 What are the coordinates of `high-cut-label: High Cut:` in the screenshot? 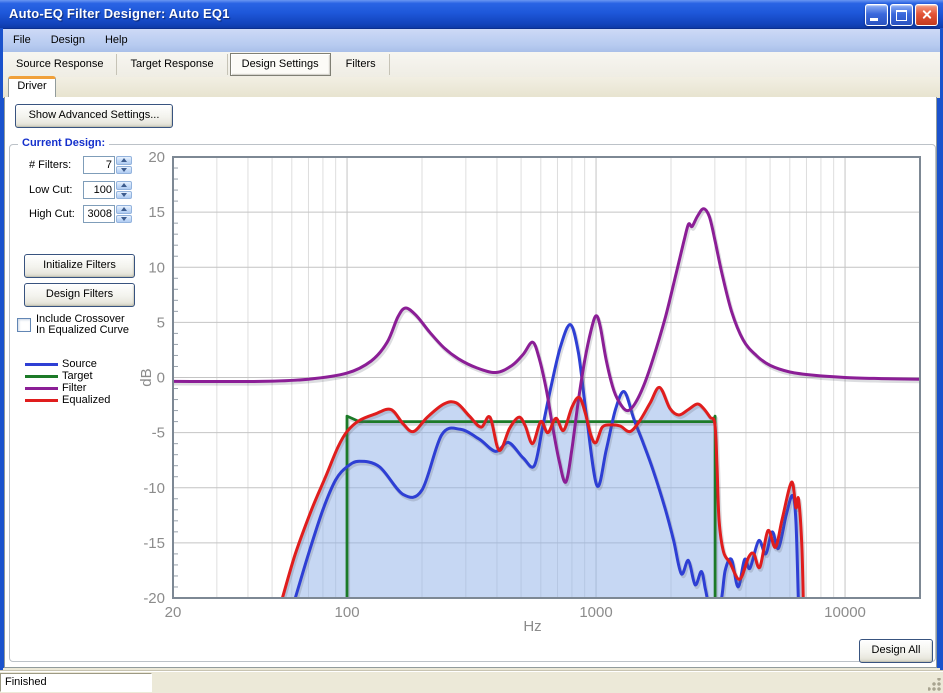 It's located at (52, 214).